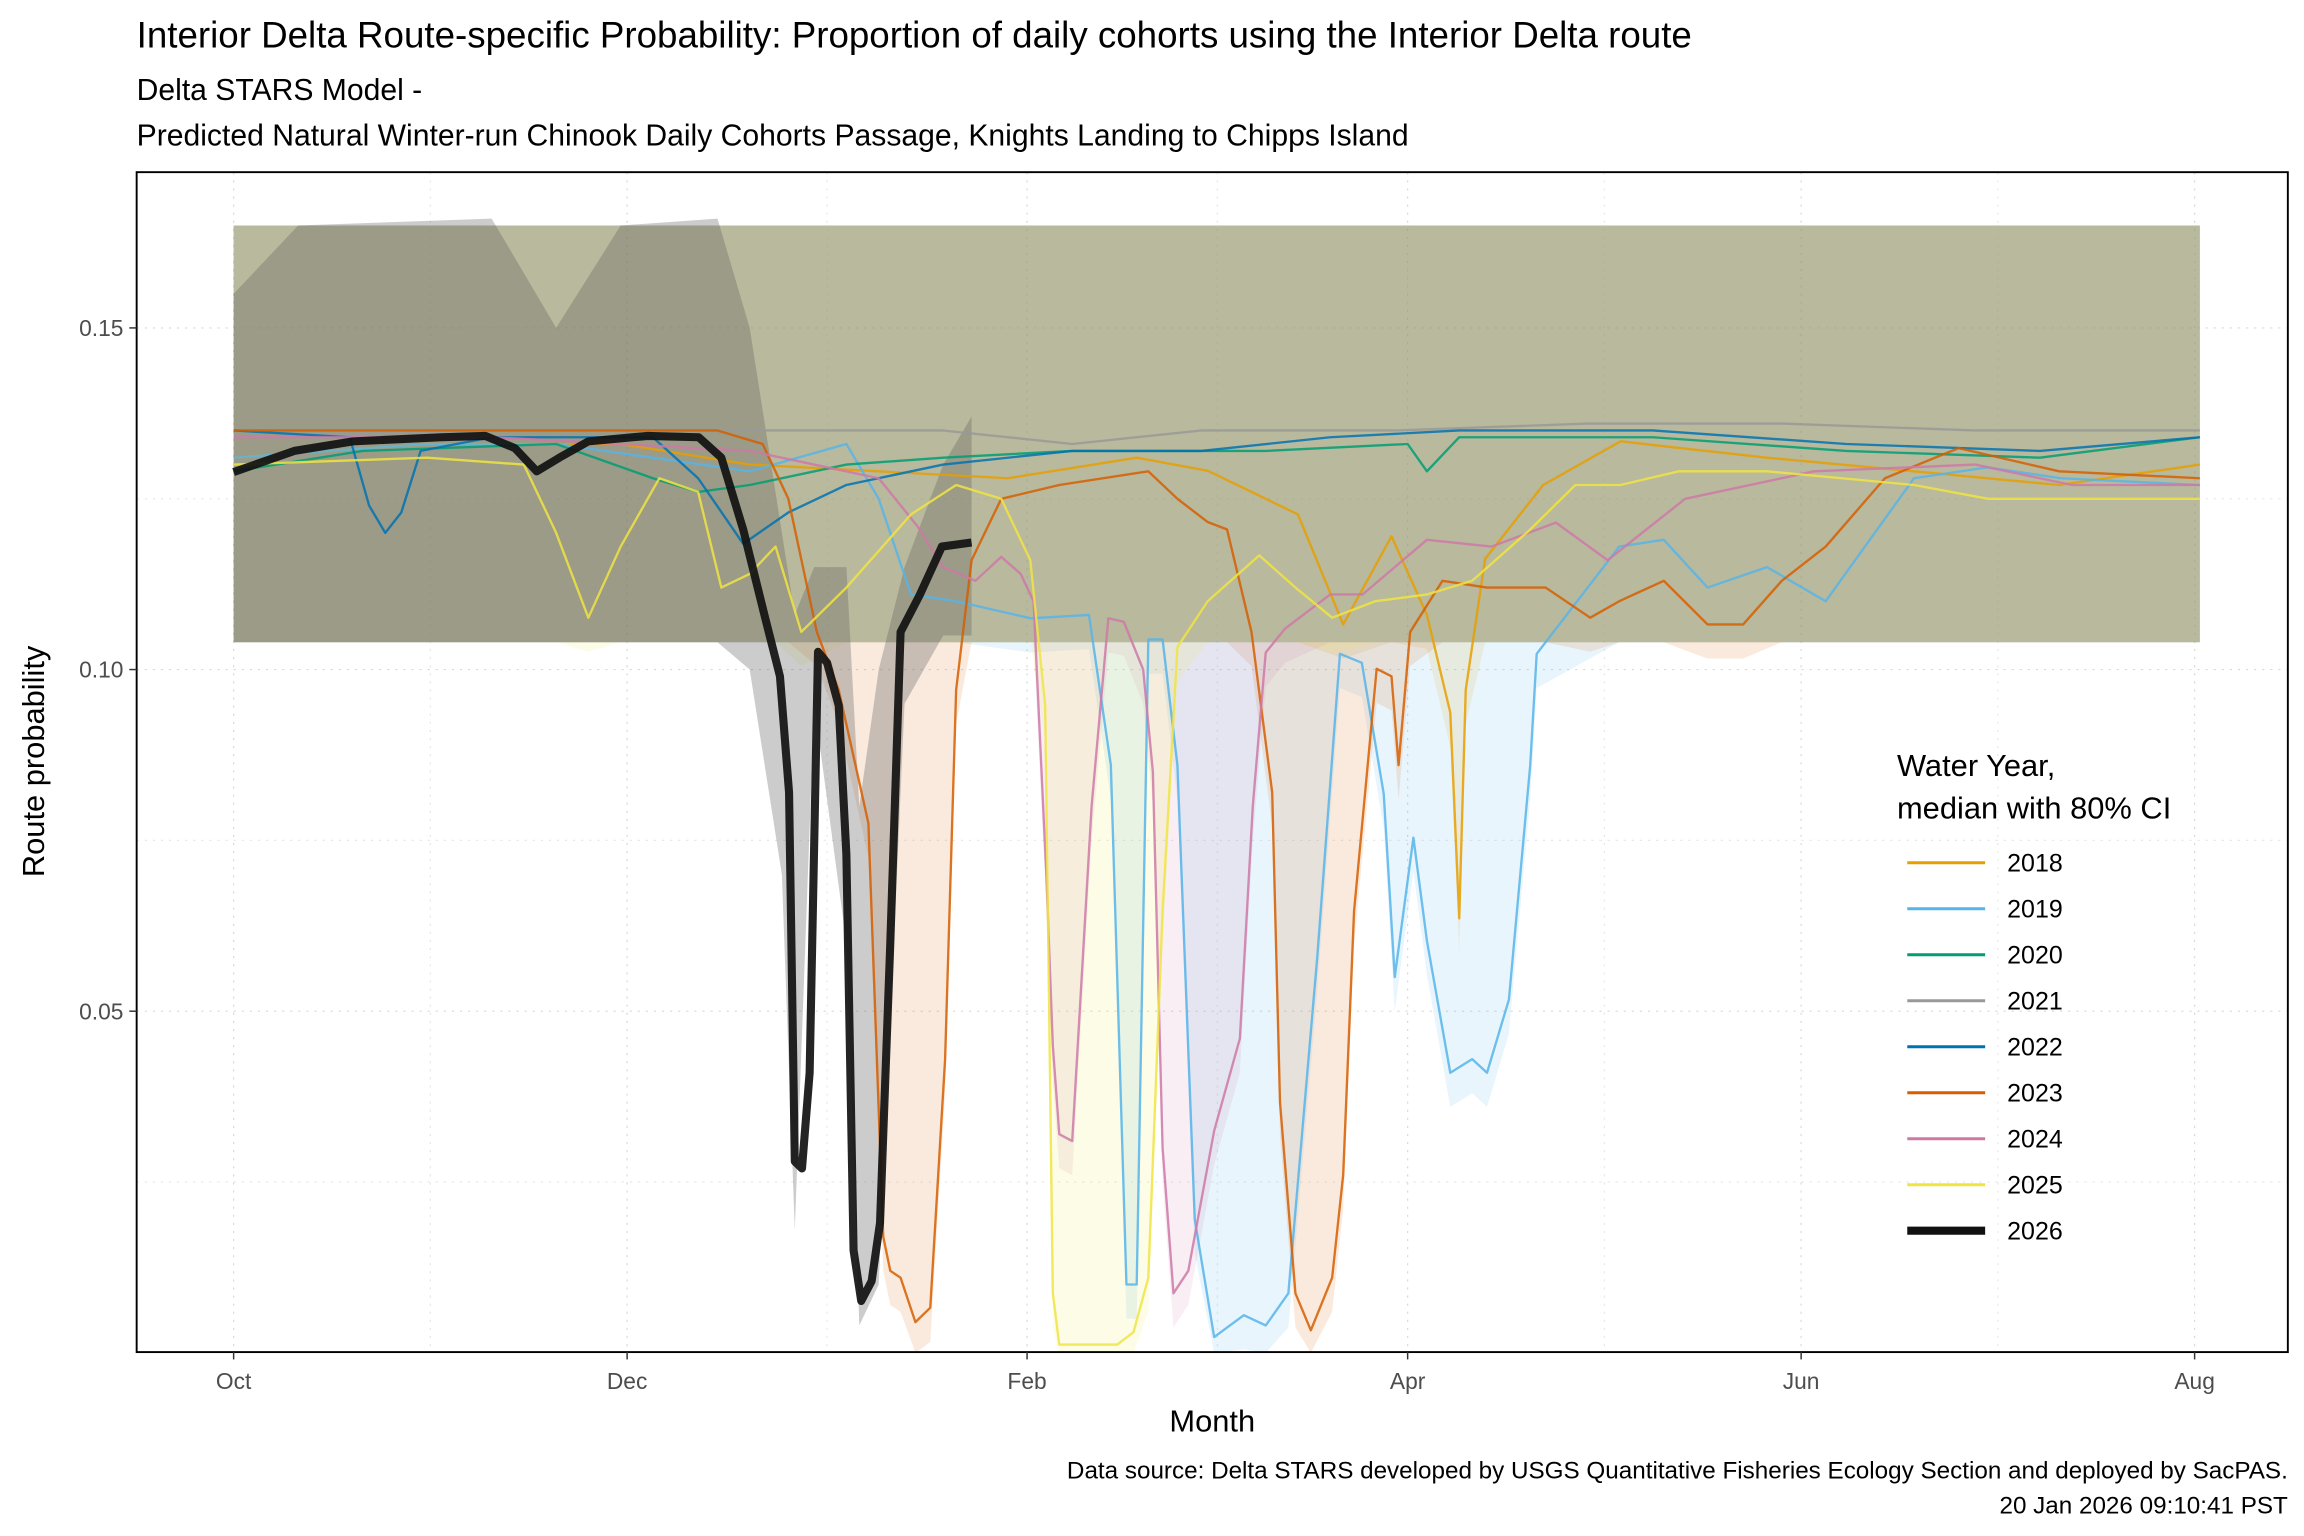  Describe the element at coordinates (1985, 1186) in the screenshot. I see `legend-item-2025: 2025` at that location.